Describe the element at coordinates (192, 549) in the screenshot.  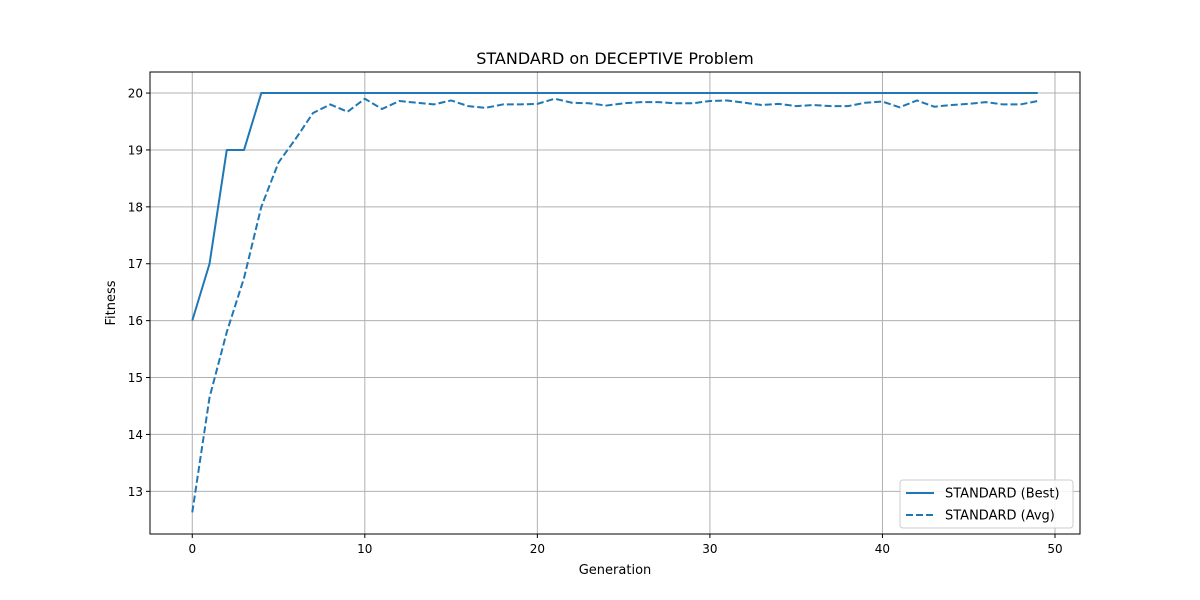
I see `x-tick-label: 0` at that location.